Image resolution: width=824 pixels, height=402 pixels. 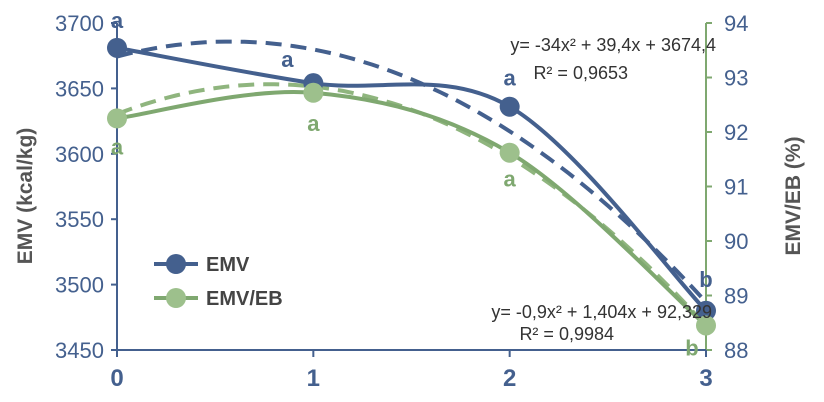 I want to click on legend-item-emv-eb: EMV/EB, so click(x=218, y=299).